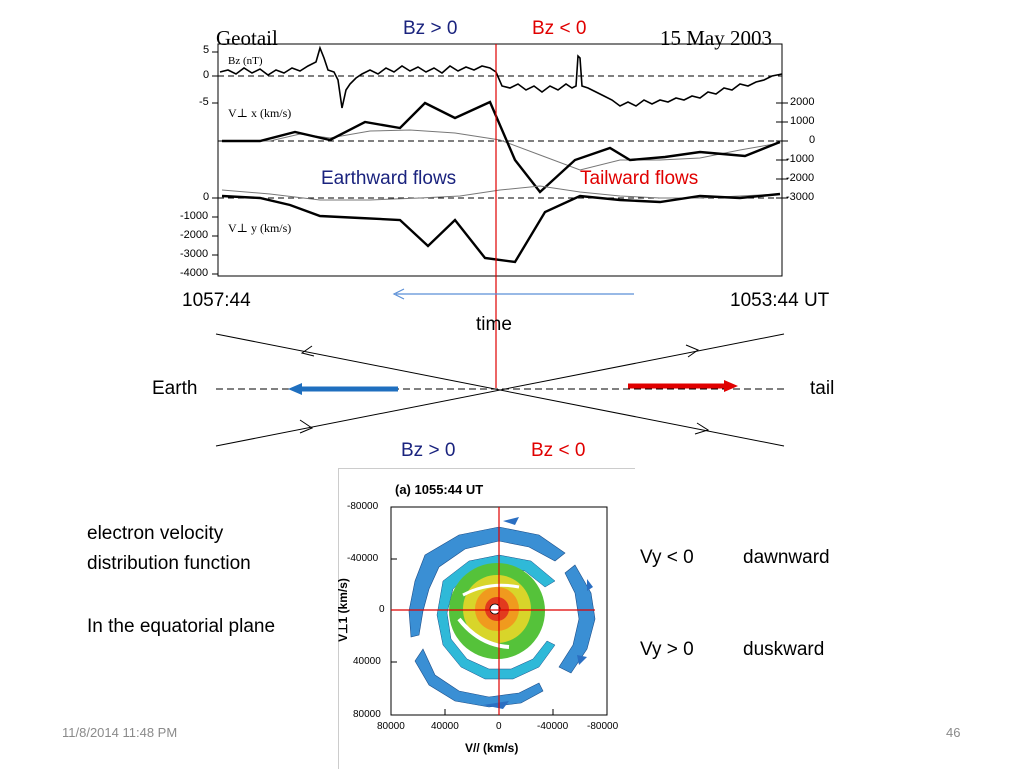  Describe the element at coordinates (367, 714) in the screenshot. I see `vdf-y-tick: 80000` at that location.